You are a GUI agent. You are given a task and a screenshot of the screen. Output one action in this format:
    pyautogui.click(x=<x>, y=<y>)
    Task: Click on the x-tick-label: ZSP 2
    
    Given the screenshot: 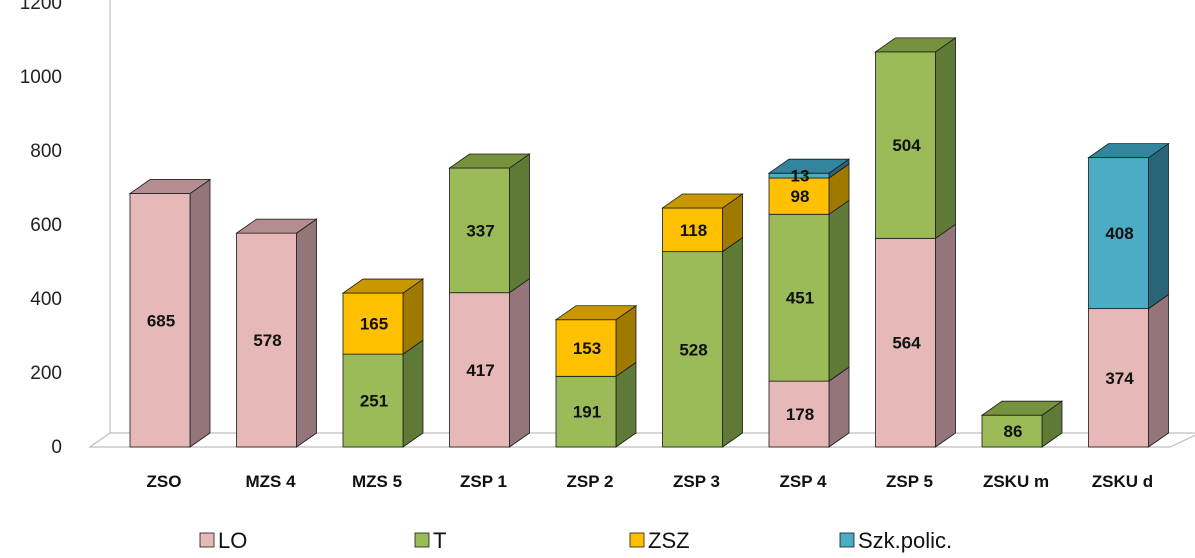 What is the action you would take?
    pyautogui.click(x=590, y=481)
    